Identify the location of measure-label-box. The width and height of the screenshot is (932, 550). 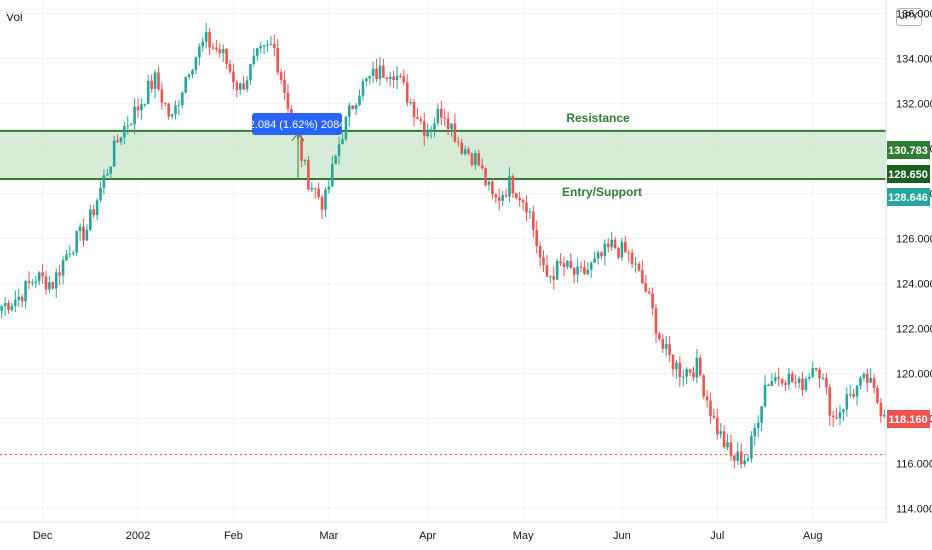
(297, 124).